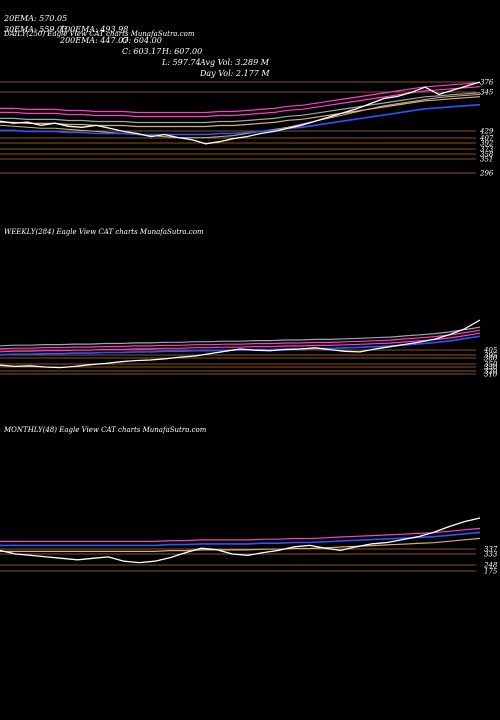  What do you see at coordinates (487, 155) in the screenshot?
I see `daily-level-label: 358` at bounding box center [487, 155].